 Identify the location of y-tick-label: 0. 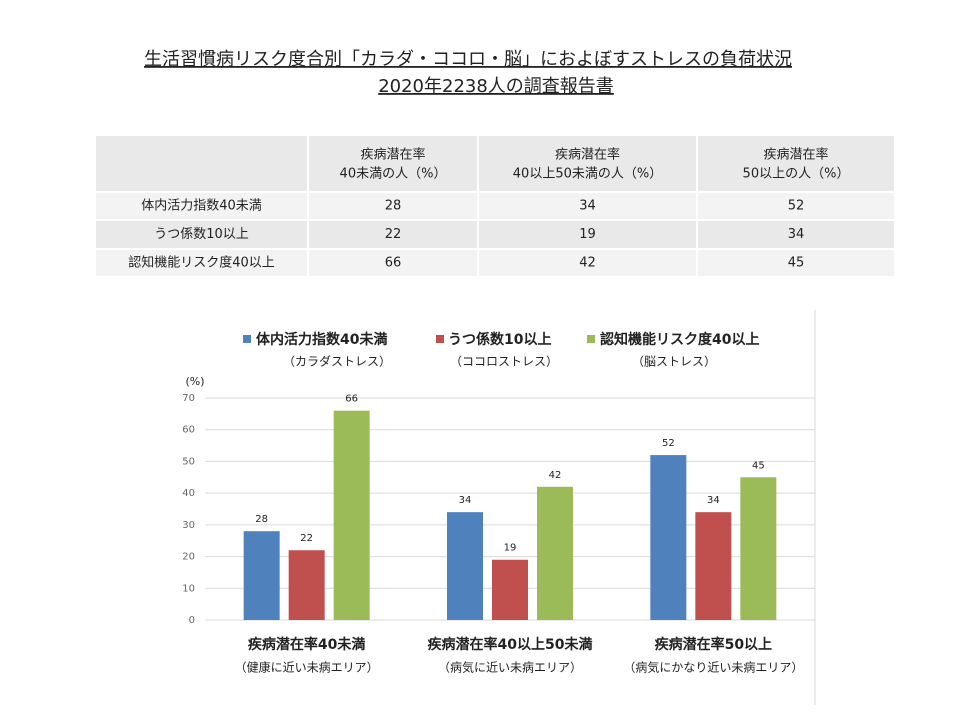
(192, 620).